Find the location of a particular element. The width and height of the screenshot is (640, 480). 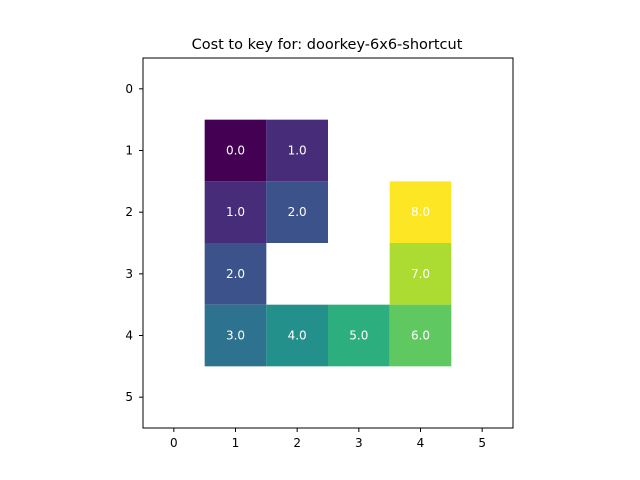

heatmap-cell-r1-c2 is located at coordinates (297, 150).